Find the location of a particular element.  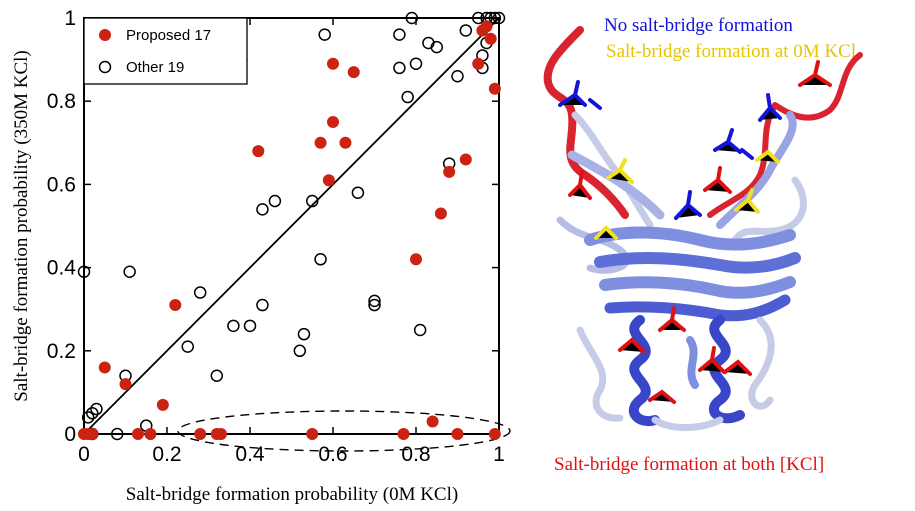

y-tick-label: 0.4 is located at coordinates (62, 268).